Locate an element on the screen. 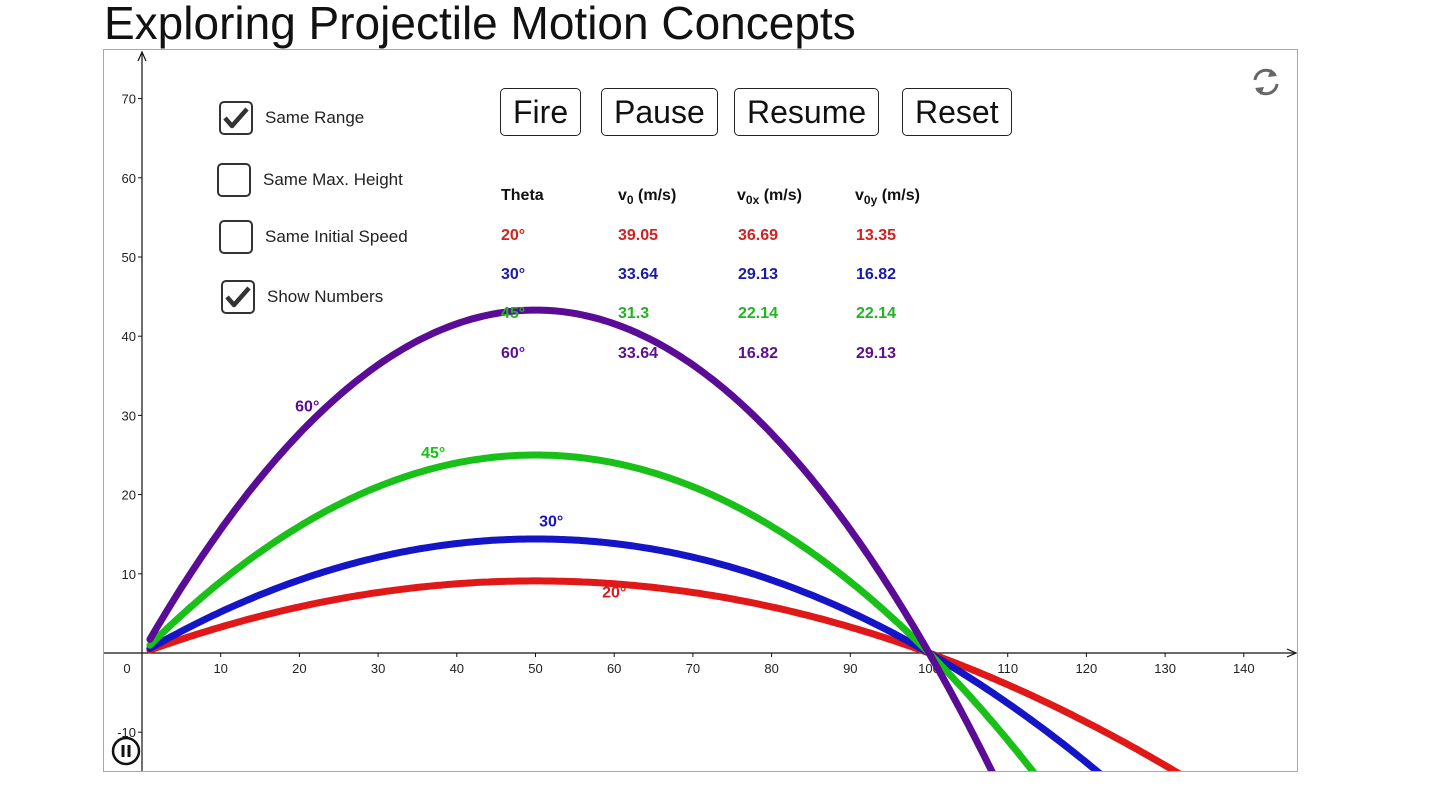 This screenshot has width=1440, height=800. checkbox-label: Same Range is located at coordinates (315, 117).